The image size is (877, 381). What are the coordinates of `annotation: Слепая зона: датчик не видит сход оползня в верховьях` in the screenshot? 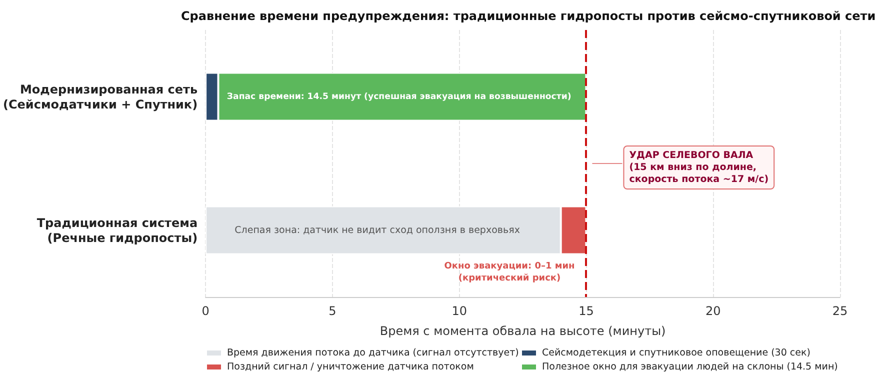 It's located at (377, 230).